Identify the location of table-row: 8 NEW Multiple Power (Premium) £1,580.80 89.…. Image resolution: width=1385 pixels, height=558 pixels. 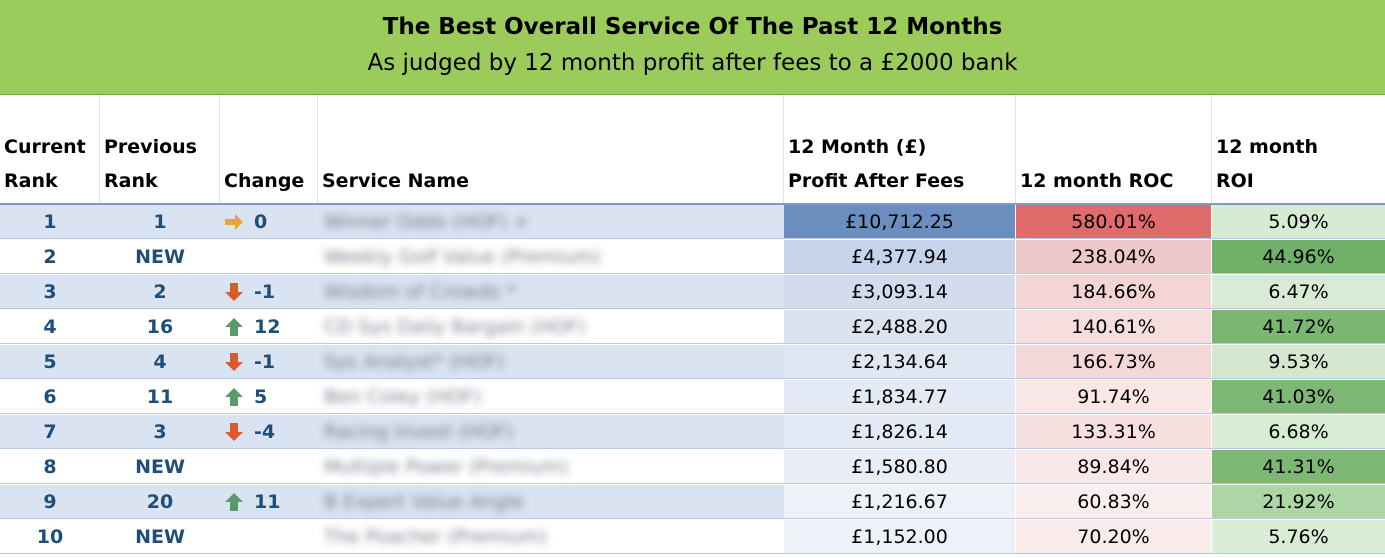
(692, 467).